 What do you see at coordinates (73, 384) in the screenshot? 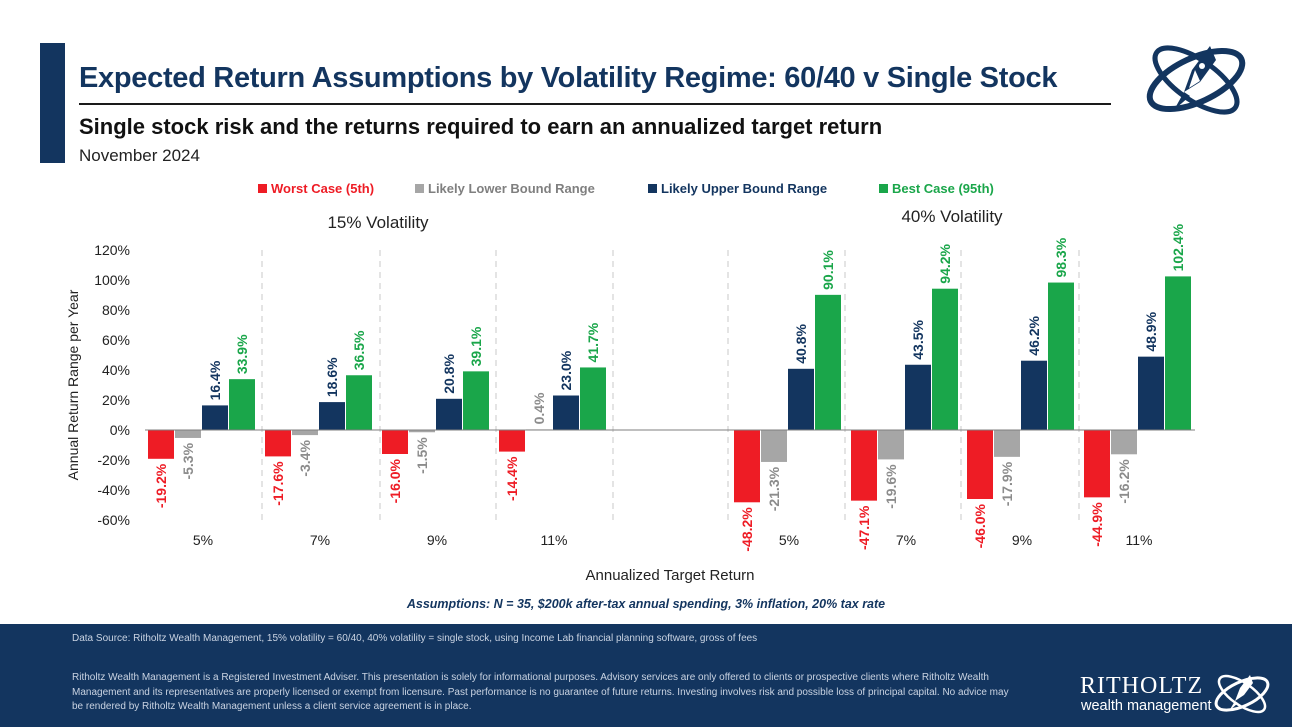
I see `y-axis-title: Annual Return Range per Year` at bounding box center [73, 384].